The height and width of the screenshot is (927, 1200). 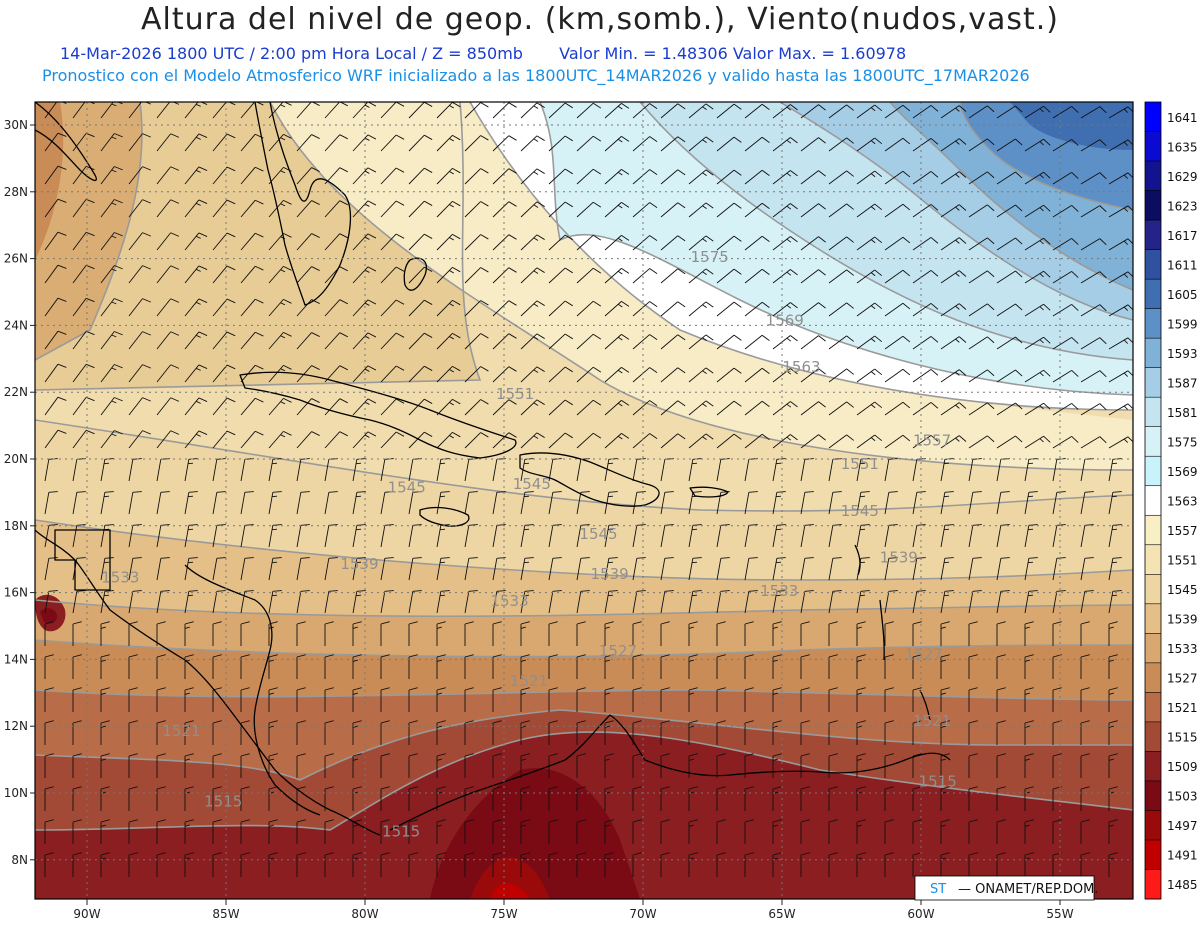 What do you see at coordinates (515, 394) in the screenshot?
I see `contour-label: 1551` at bounding box center [515, 394].